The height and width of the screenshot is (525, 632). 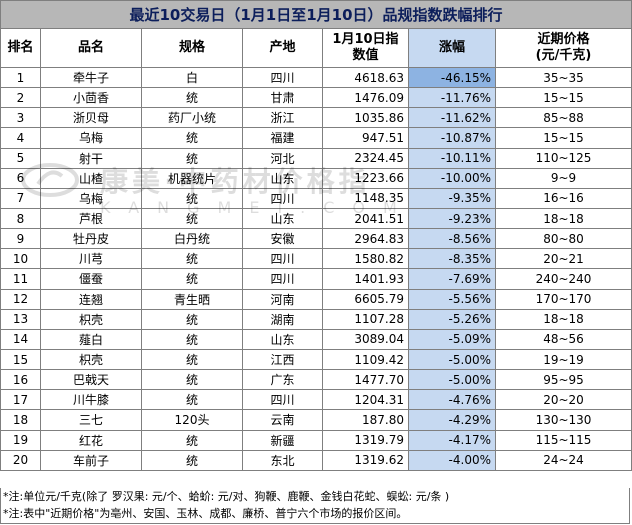 I want to click on cell-rank: 9, so click(x=20, y=239).